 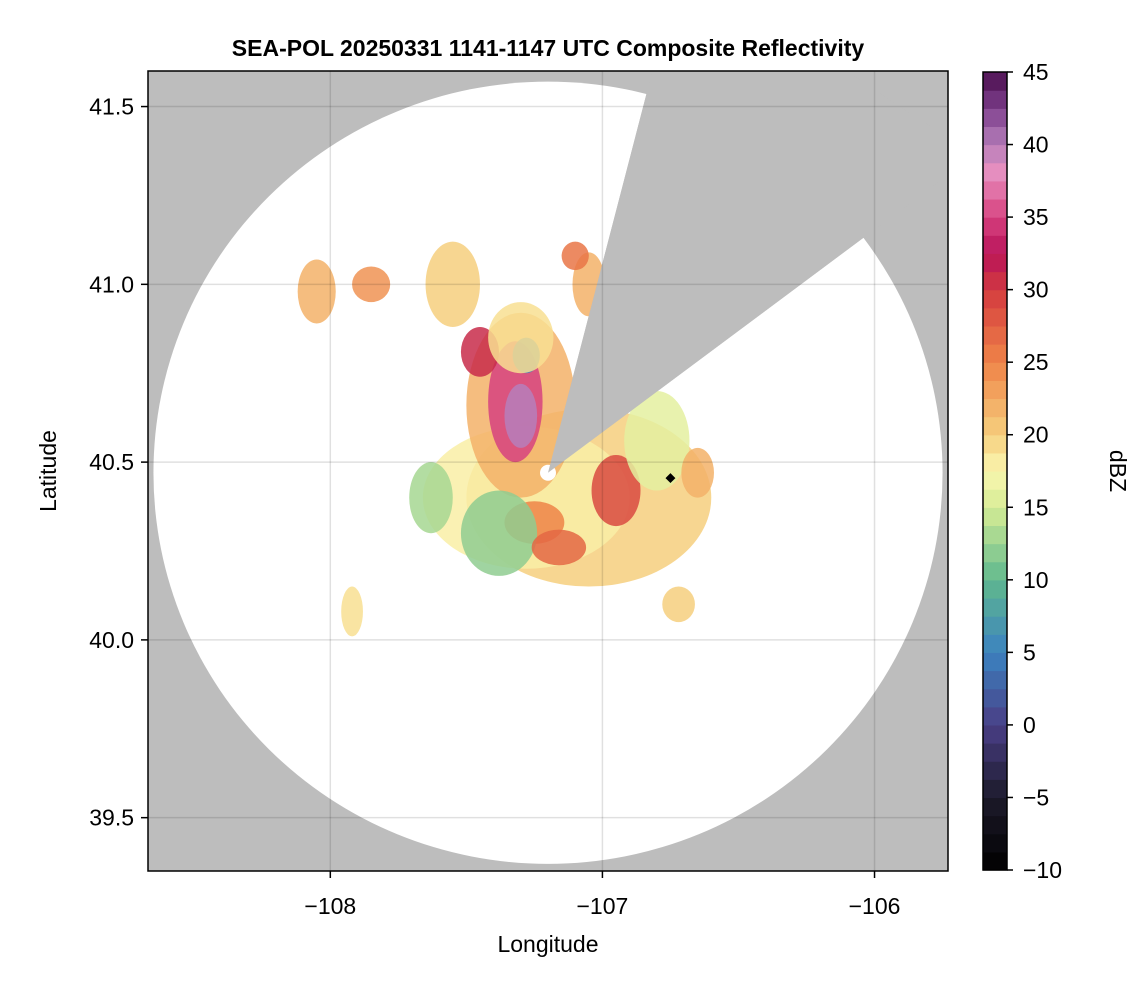 I want to click on blocked-sector-mask, so click(x=748, y=272).